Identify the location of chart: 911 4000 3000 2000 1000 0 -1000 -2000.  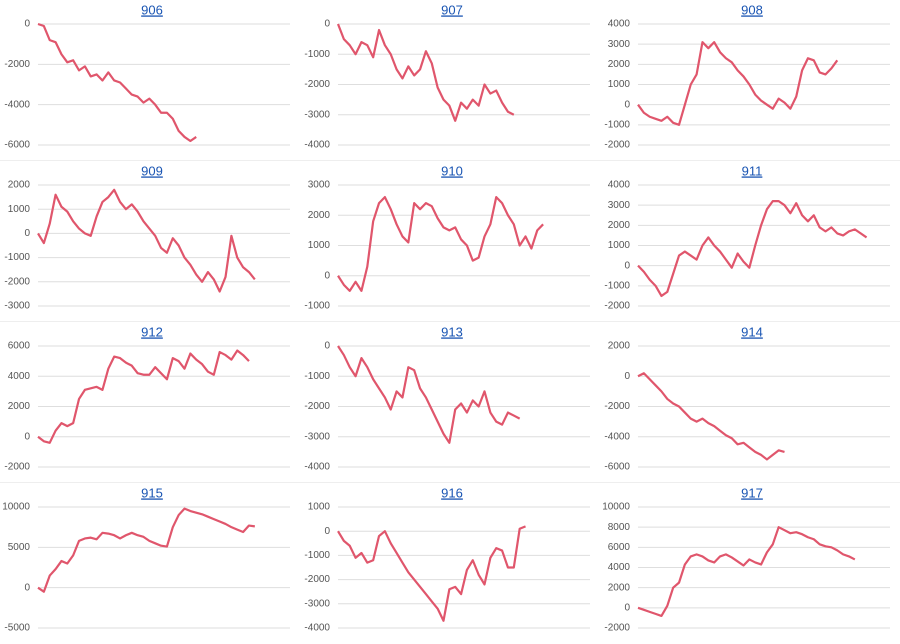
(750, 242).